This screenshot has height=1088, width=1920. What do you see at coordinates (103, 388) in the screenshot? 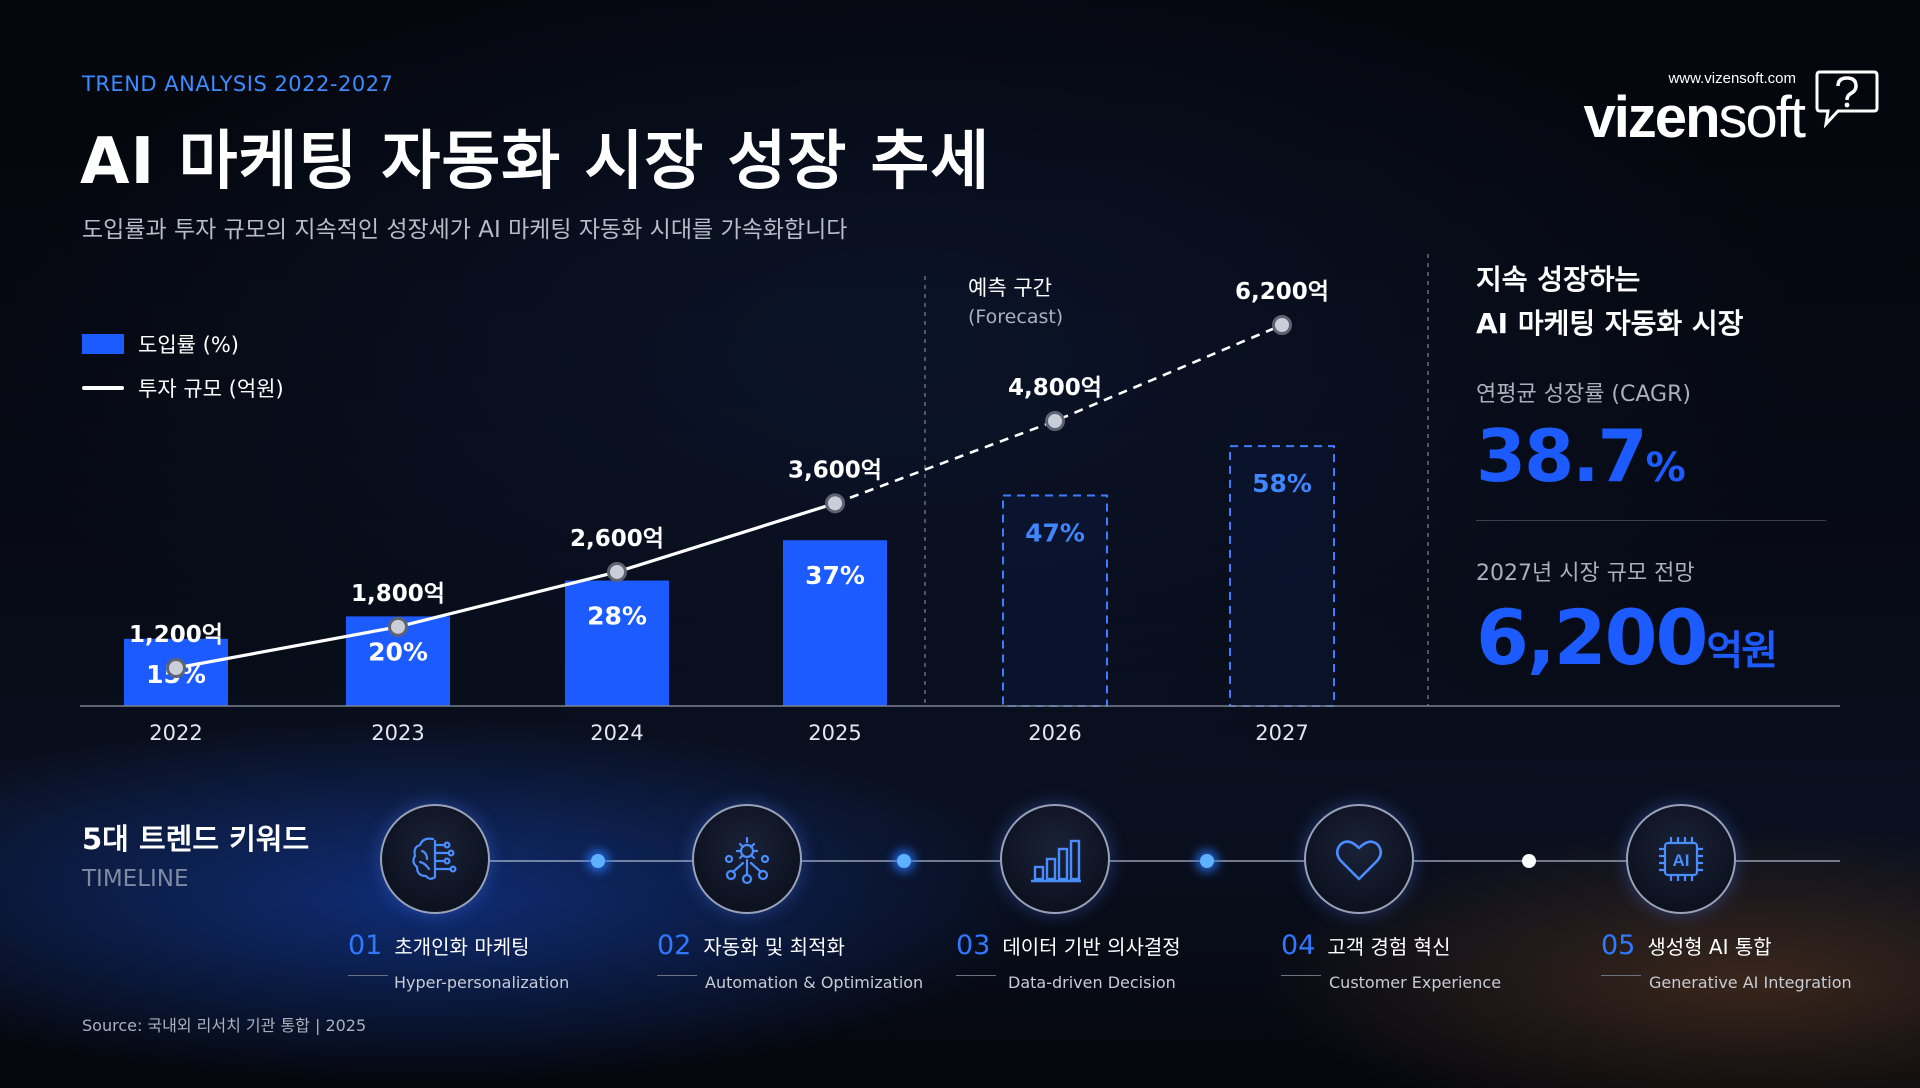
I see `legend-swatch-line` at bounding box center [103, 388].